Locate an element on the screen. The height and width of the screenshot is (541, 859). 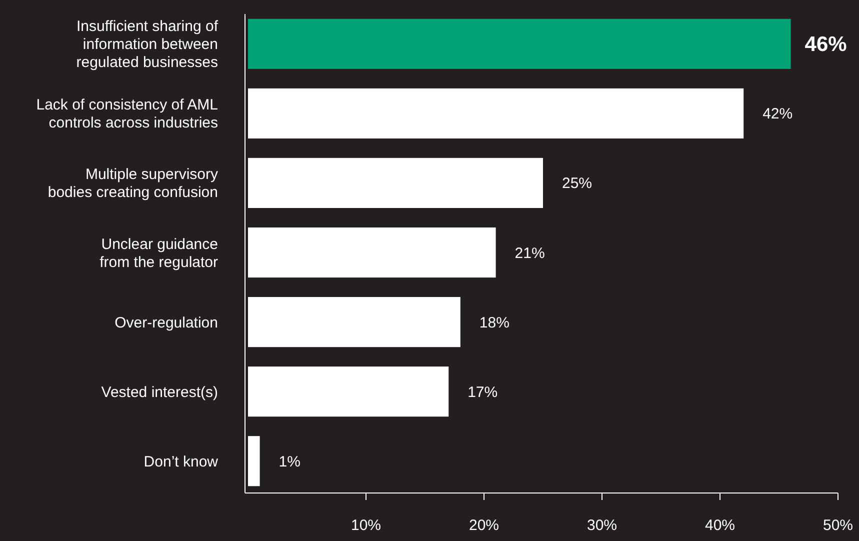
y-tick-label: Lack of consistency of AML controls across industries is located at coordinates (127, 114).